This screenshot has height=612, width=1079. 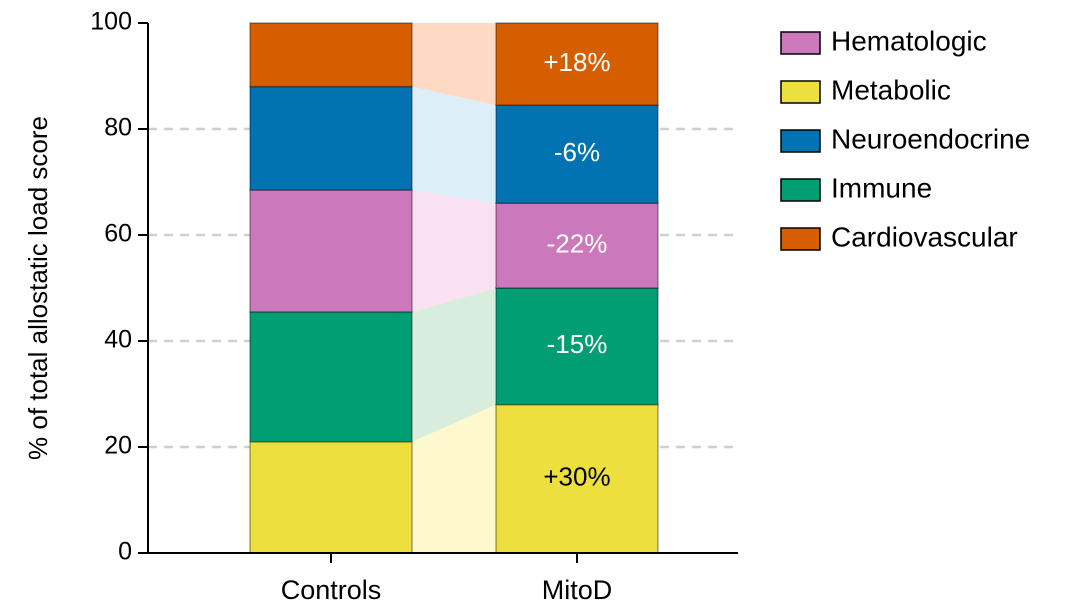 I want to click on y-tick-label: 0, so click(x=125, y=552).